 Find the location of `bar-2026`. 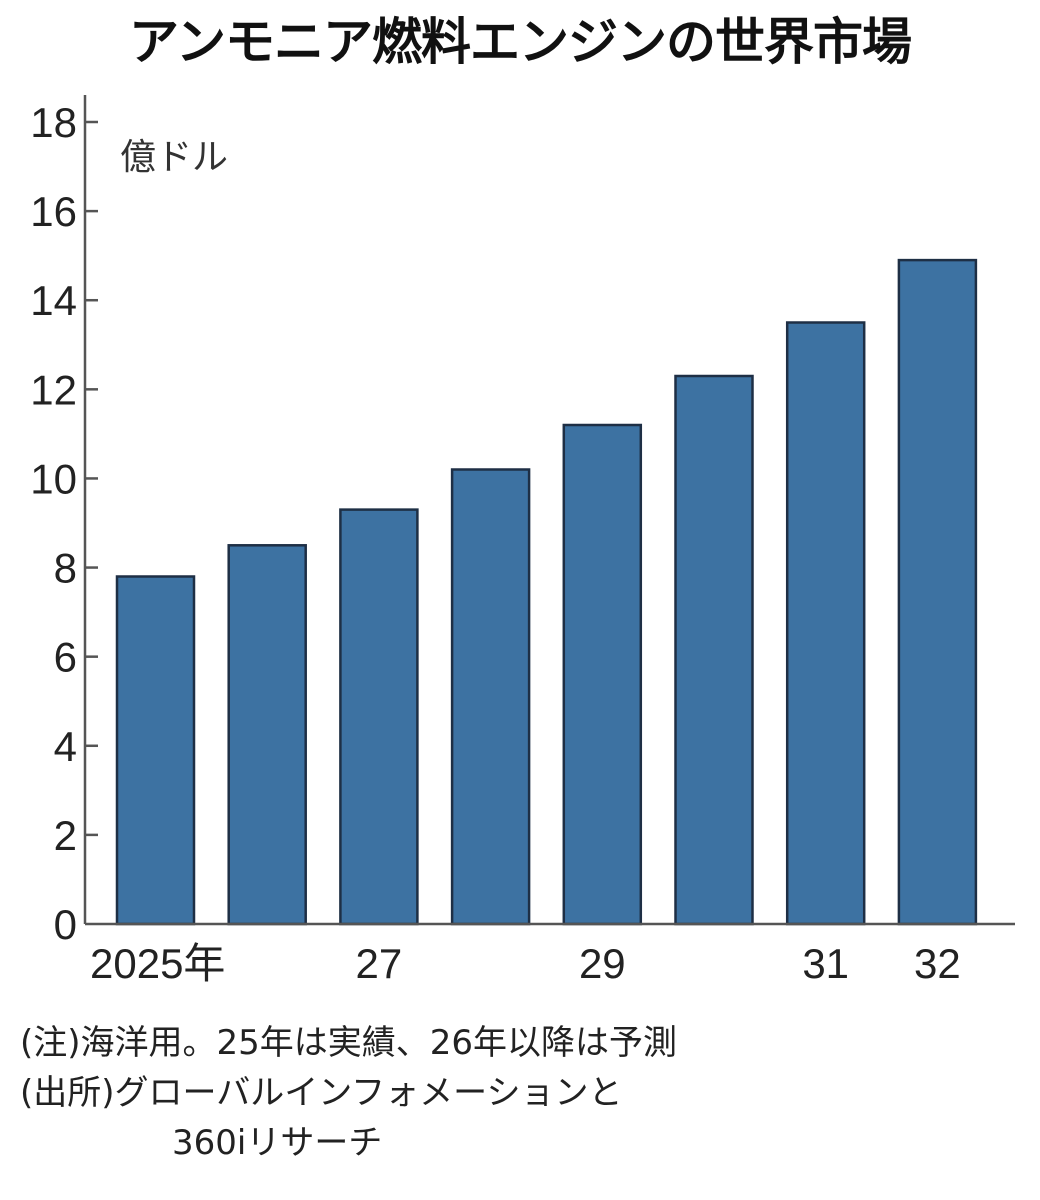

bar-2026 is located at coordinates (267, 735).